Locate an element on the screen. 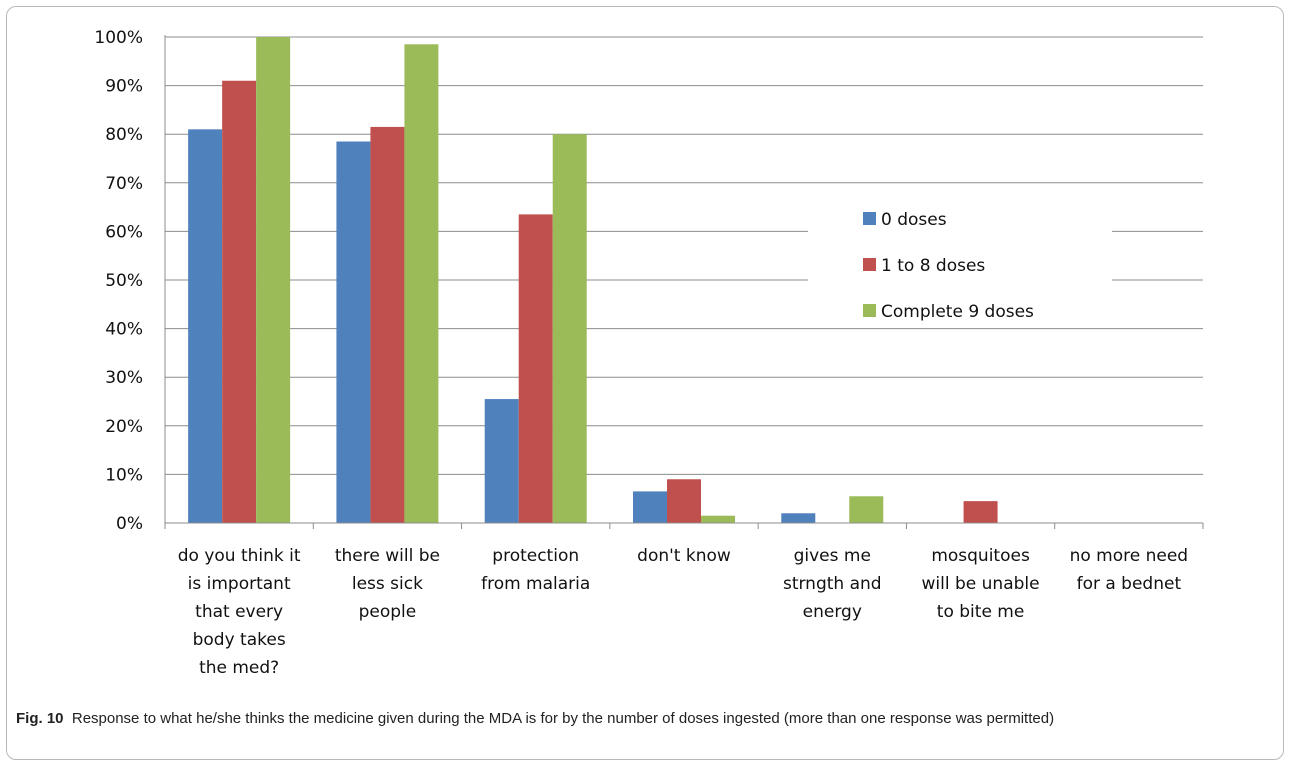 This screenshot has width=1290, height=764. y-tick-label: 0% is located at coordinates (129, 524).